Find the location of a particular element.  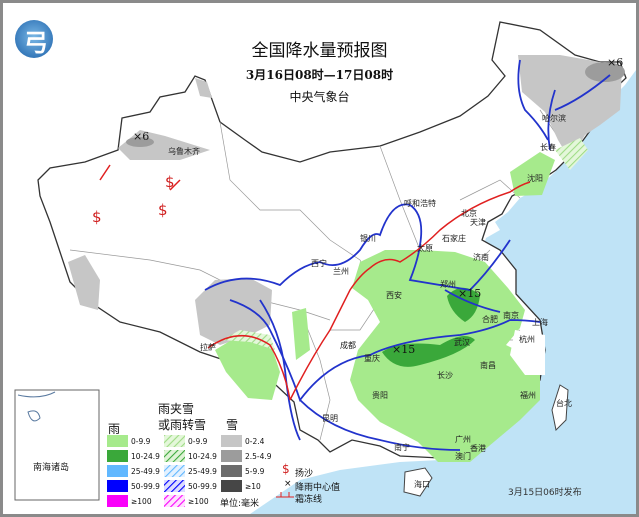

city-label: 杭州 is located at coordinates (527, 339).